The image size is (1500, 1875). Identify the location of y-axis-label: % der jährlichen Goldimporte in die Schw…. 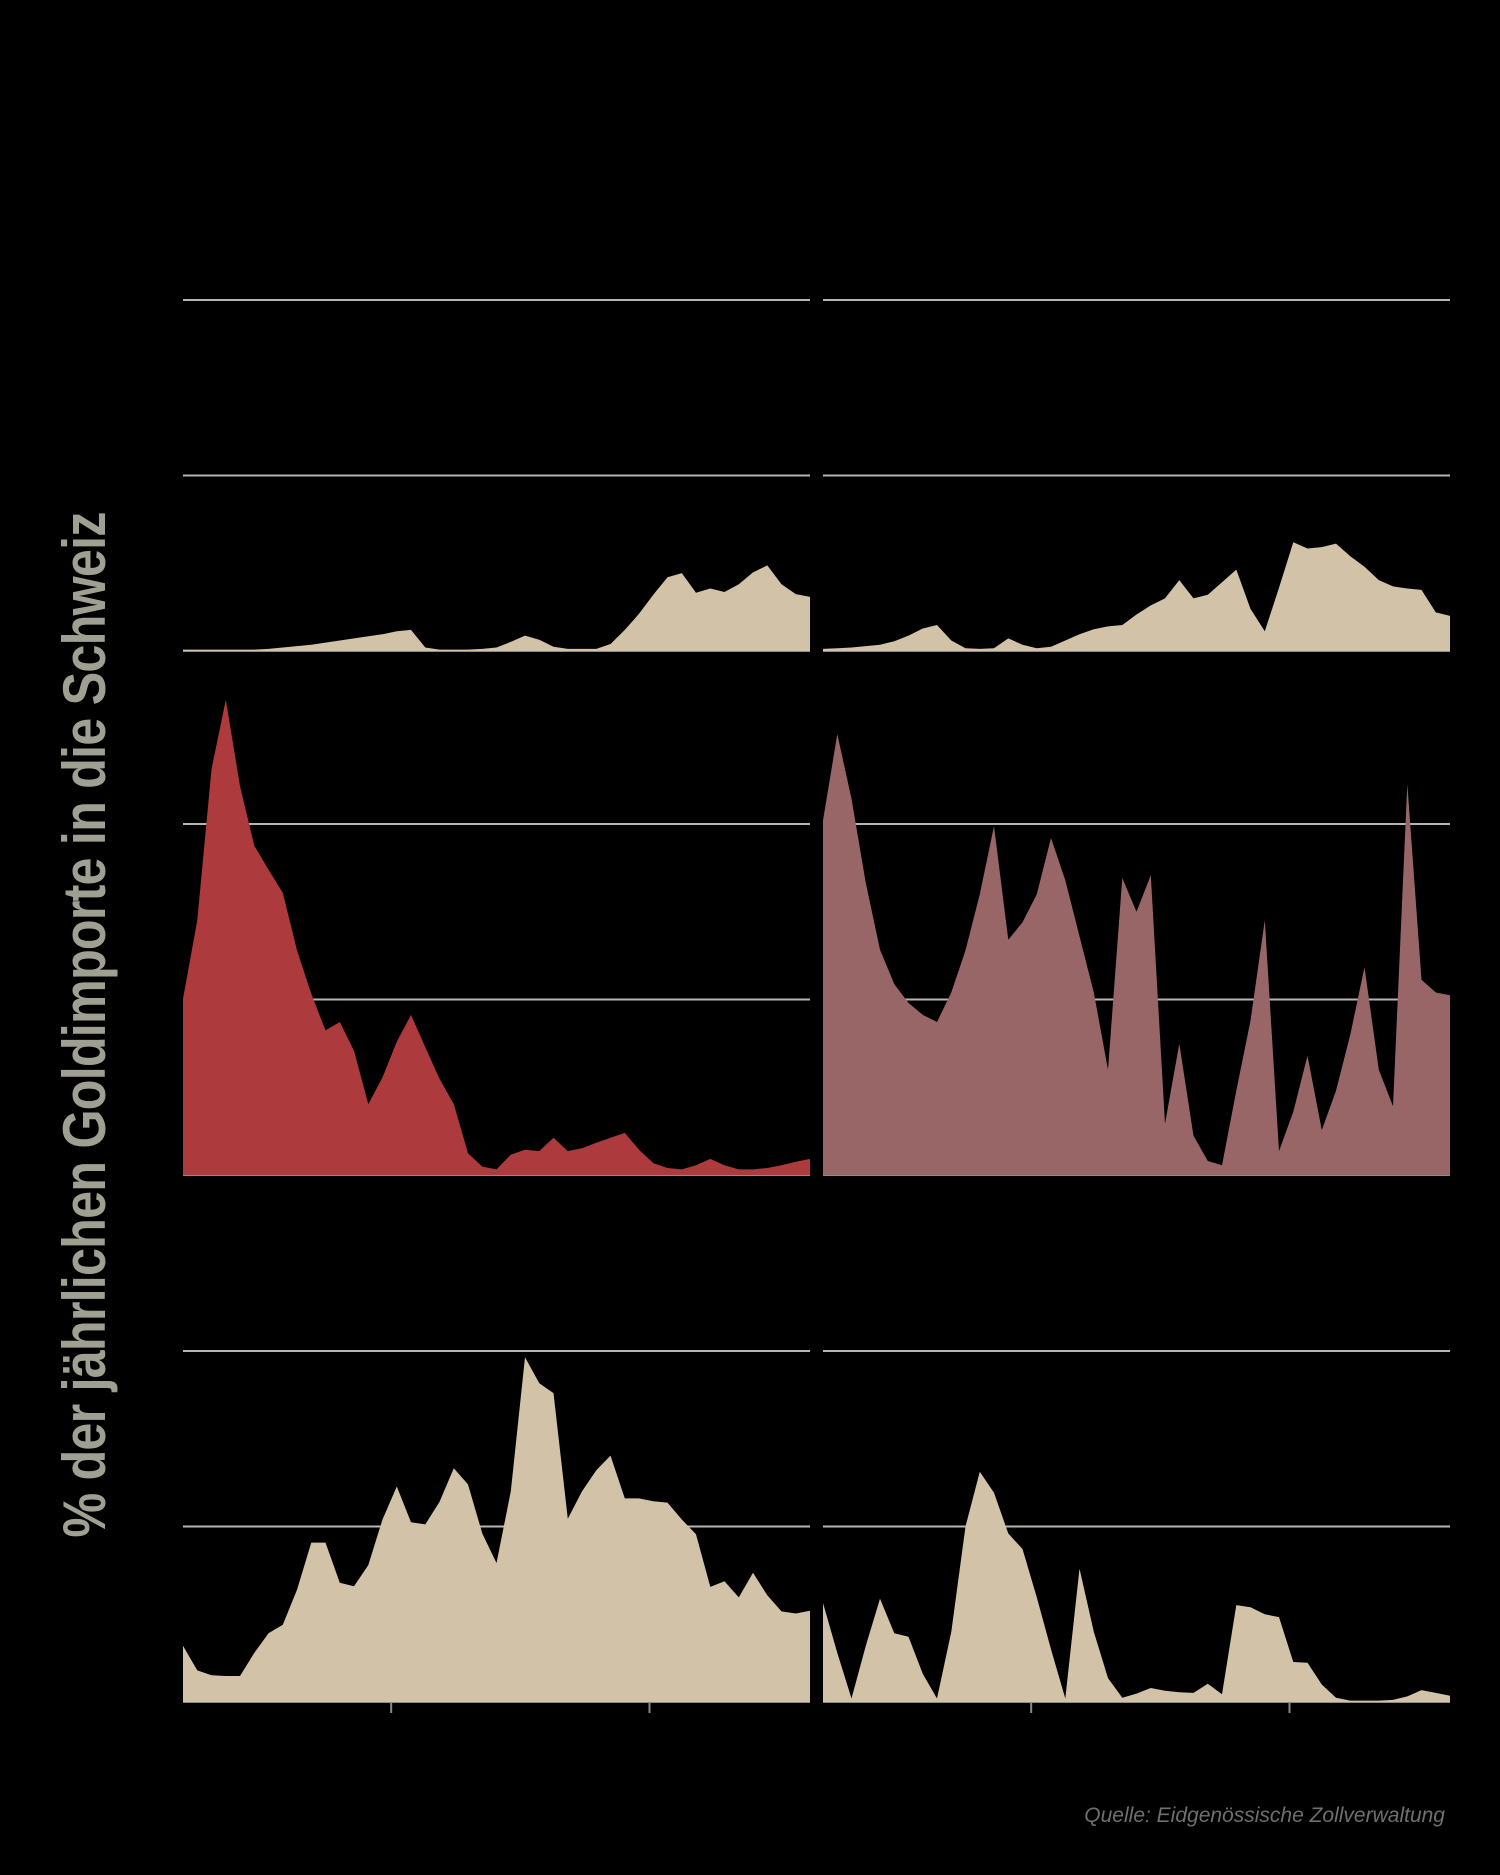
(84, 1025).